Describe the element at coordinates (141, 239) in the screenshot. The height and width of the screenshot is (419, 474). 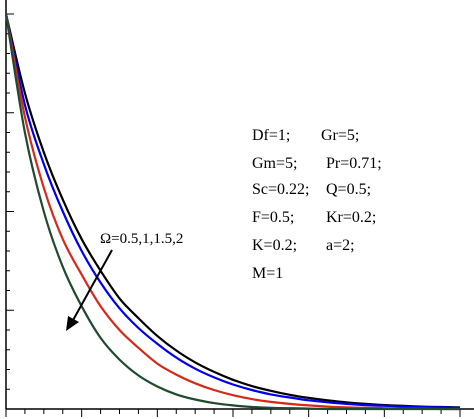
I see `omega-label: Ω=0.5,1,1.5,2` at that location.